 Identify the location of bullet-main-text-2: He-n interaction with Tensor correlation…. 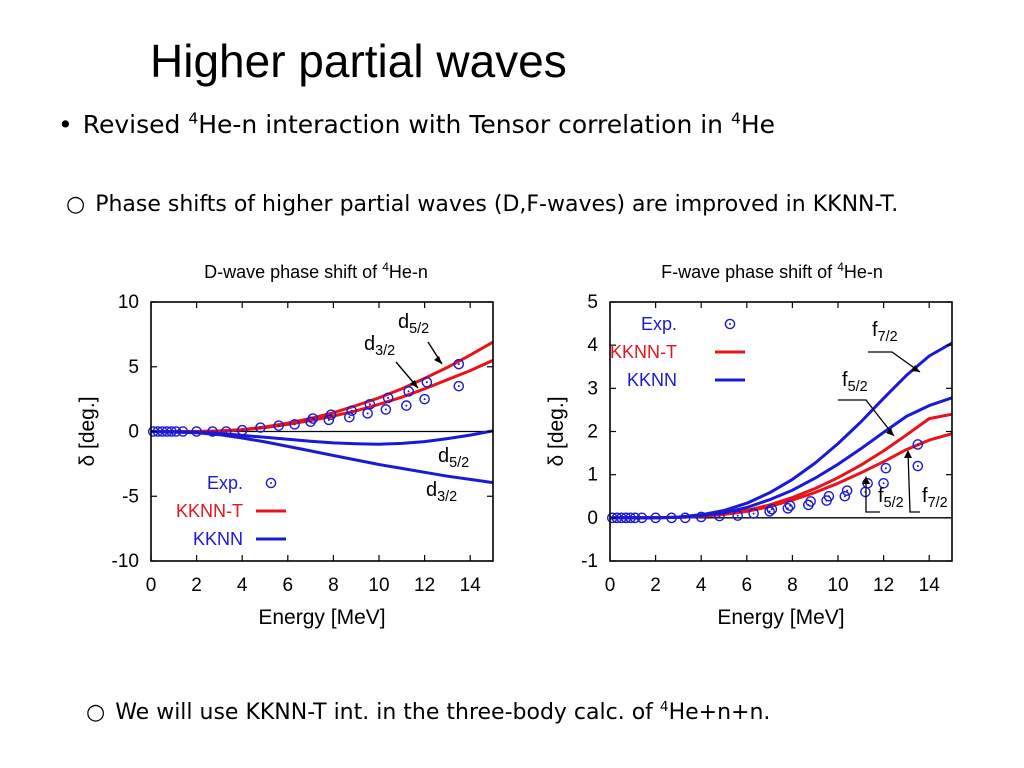
(464, 124).